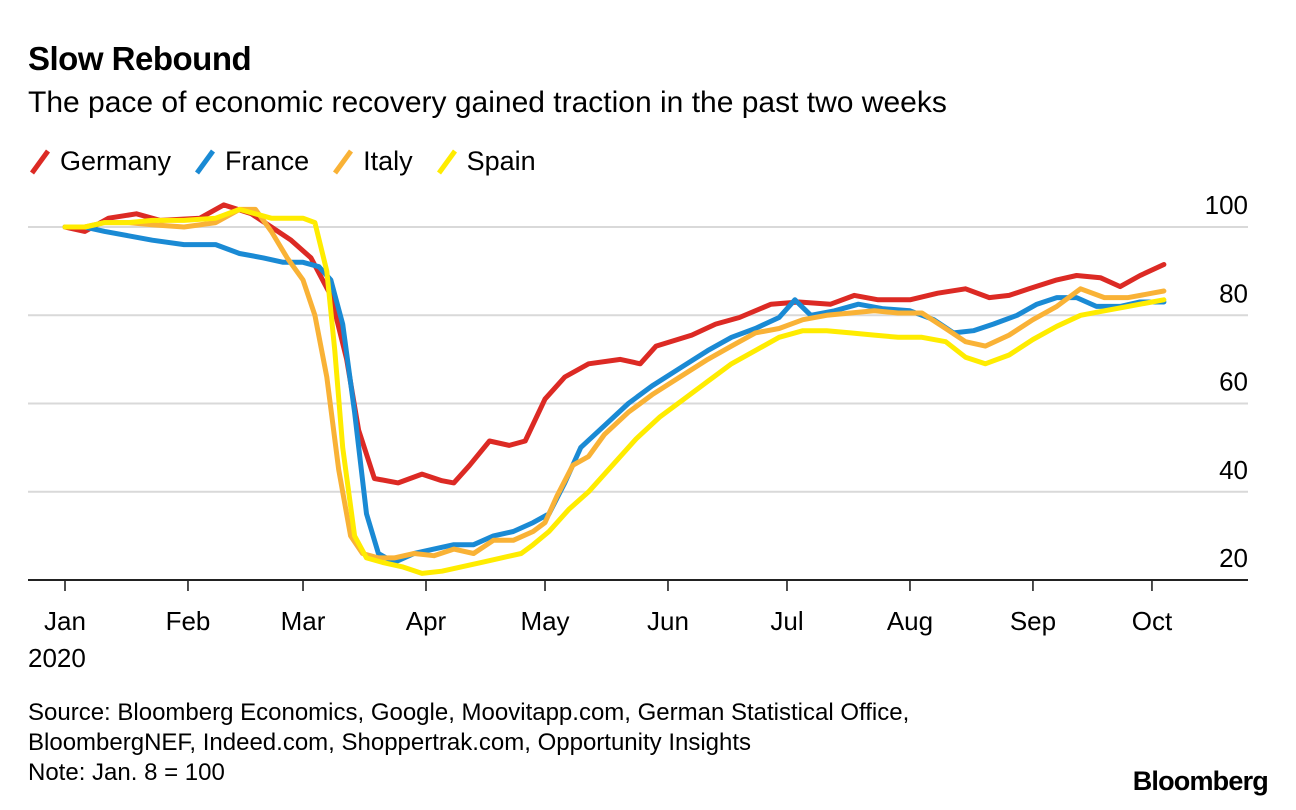 This screenshot has width=1296, height=810. Describe the element at coordinates (910, 621) in the screenshot. I see `x-tick-label: Aug` at that location.